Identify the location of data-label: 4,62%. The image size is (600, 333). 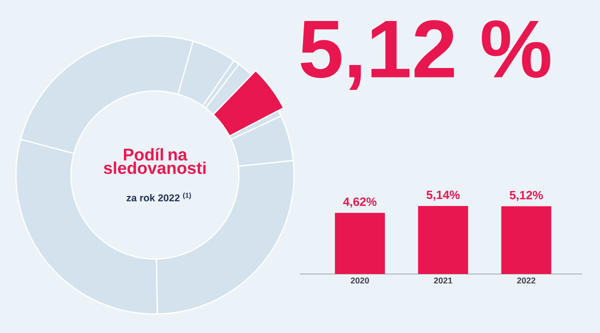
(360, 202).